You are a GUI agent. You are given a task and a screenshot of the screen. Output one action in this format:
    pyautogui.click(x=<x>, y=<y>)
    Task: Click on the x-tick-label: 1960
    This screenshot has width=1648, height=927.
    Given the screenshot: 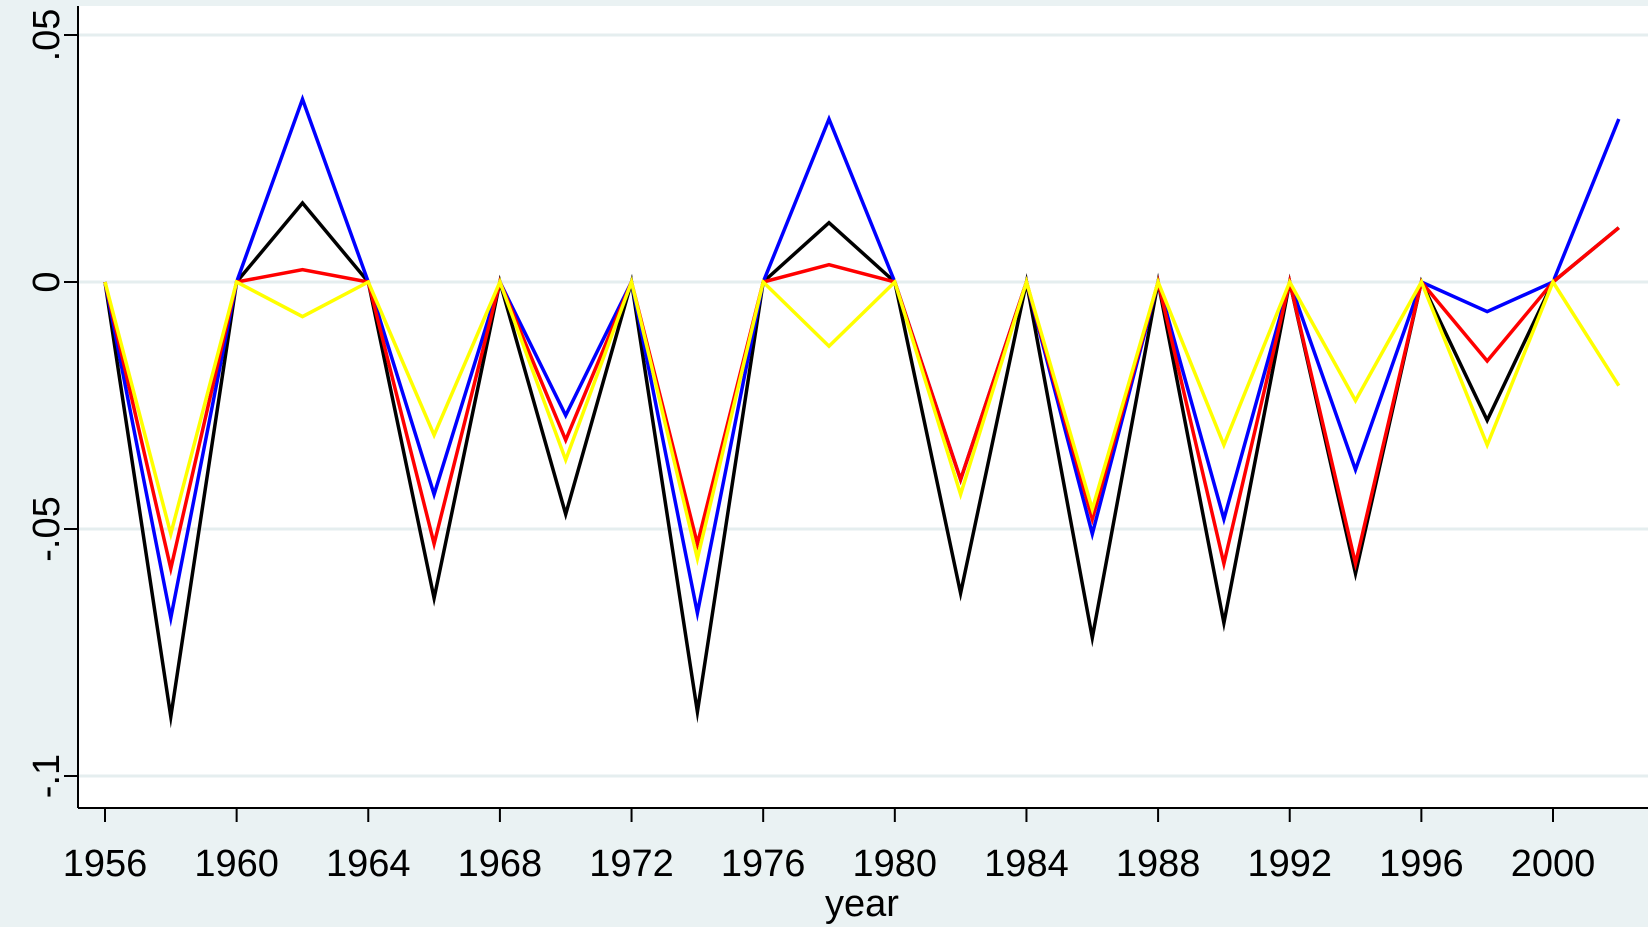 What is the action you would take?
    pyautogui.click(x=236, y=864)
    